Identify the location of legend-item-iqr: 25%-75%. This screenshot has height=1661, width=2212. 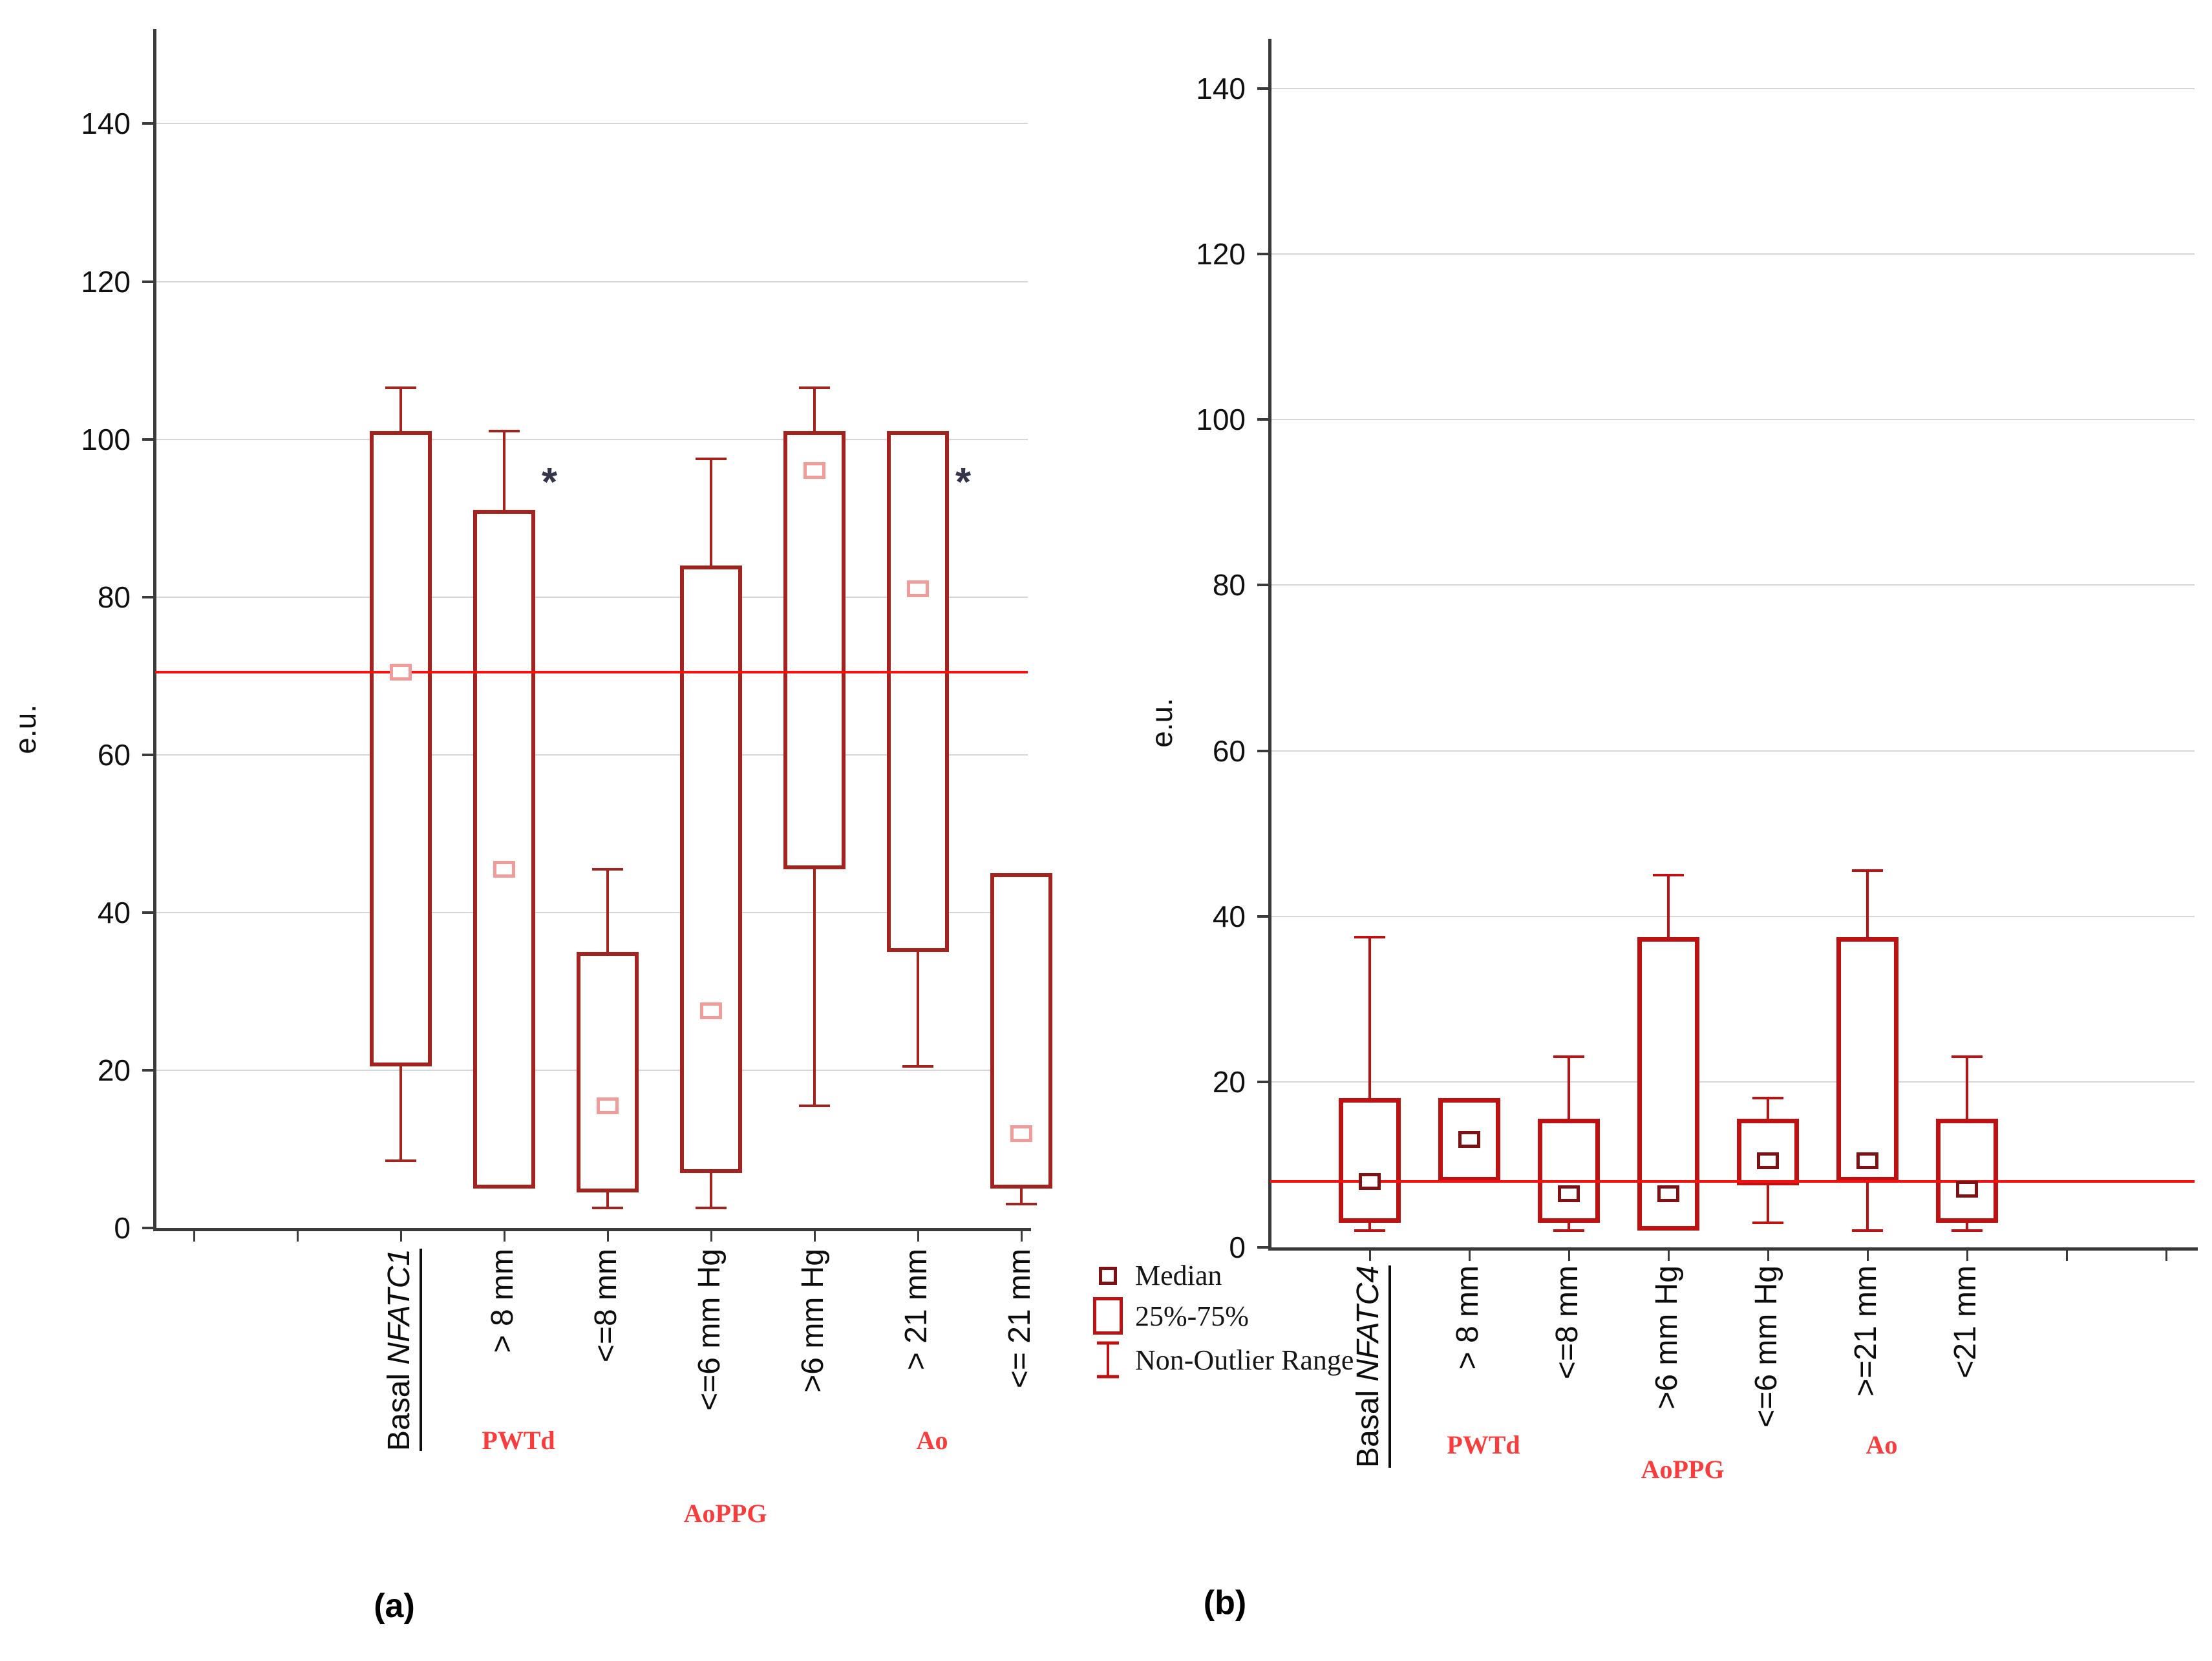
(1220, 1316).